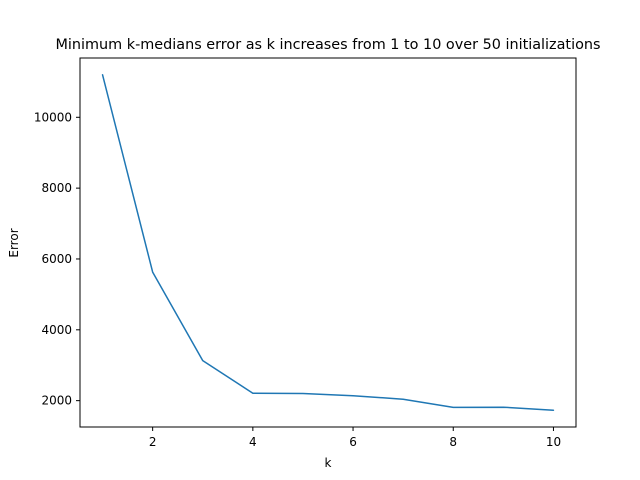  I want to click on x-tick-label: 4, so click(253, 442).